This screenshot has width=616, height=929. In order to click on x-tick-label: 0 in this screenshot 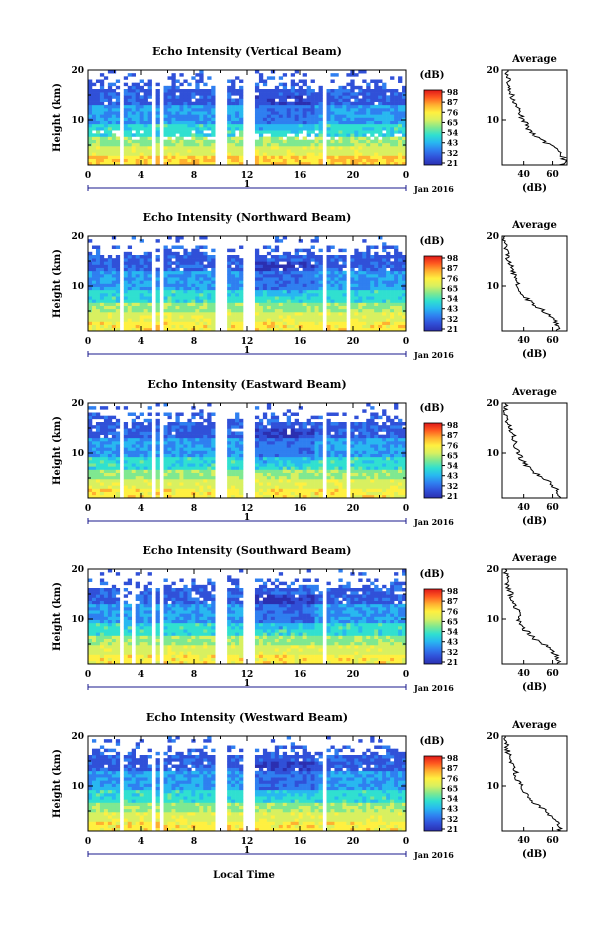, I will do `click(406, 342)`.